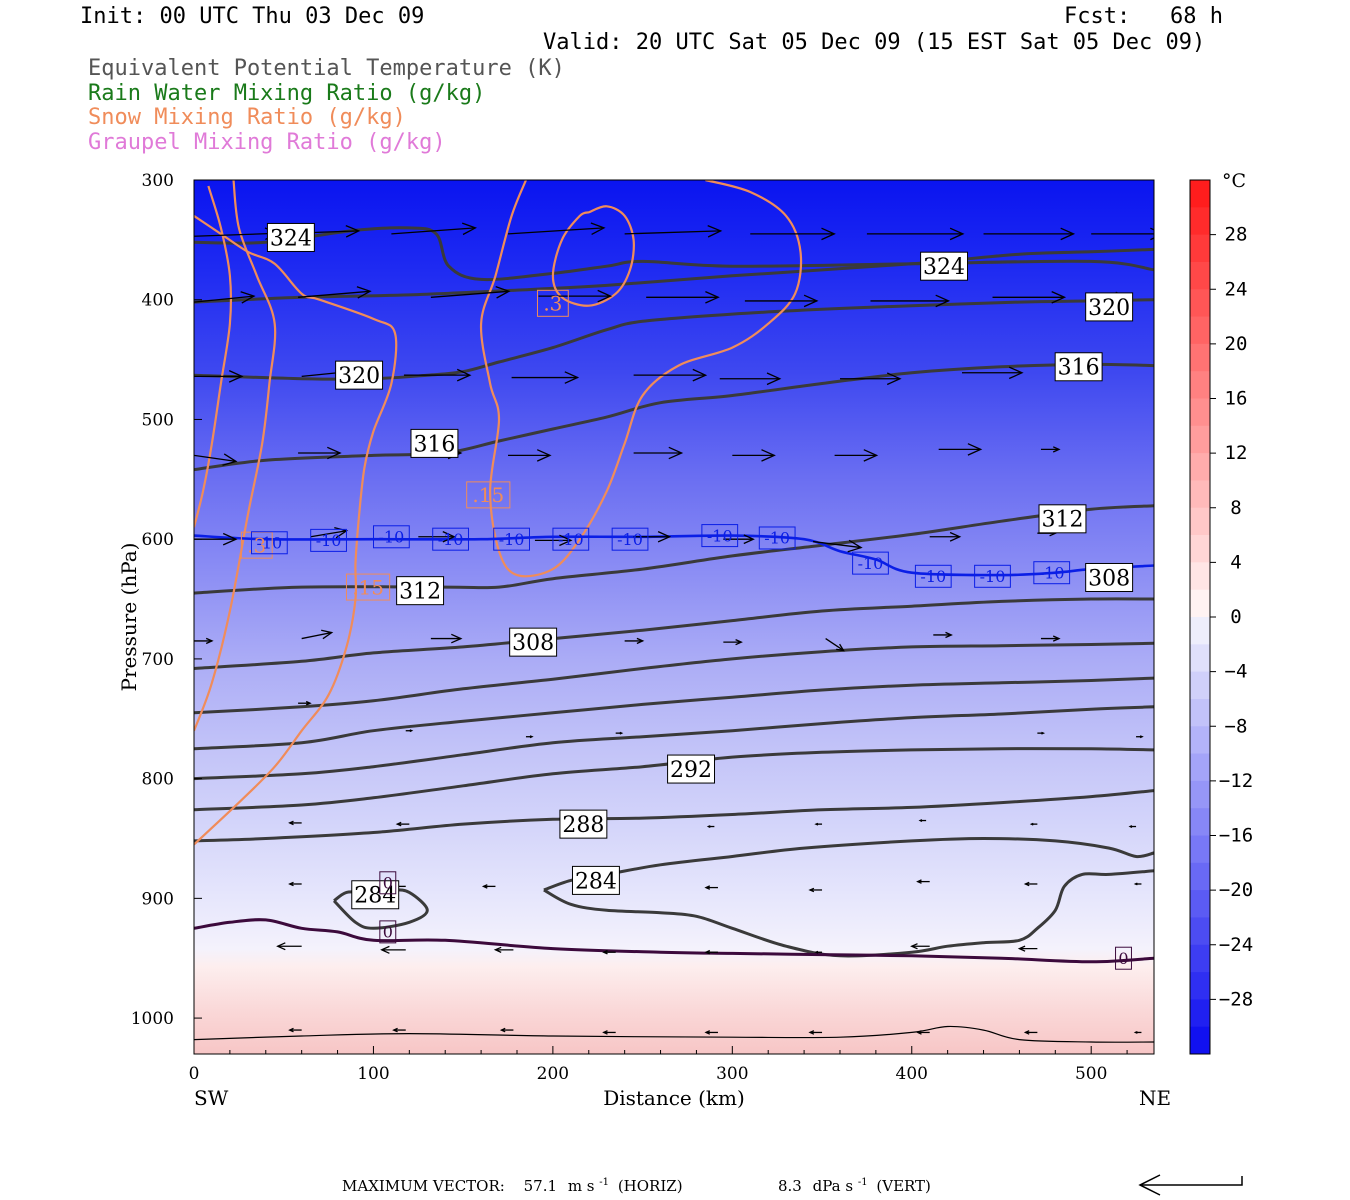  What do you see at coordinates (1123, 958) in the screenshot?
I see `isotherm-label: 0` at bounding box center [1123, 958].